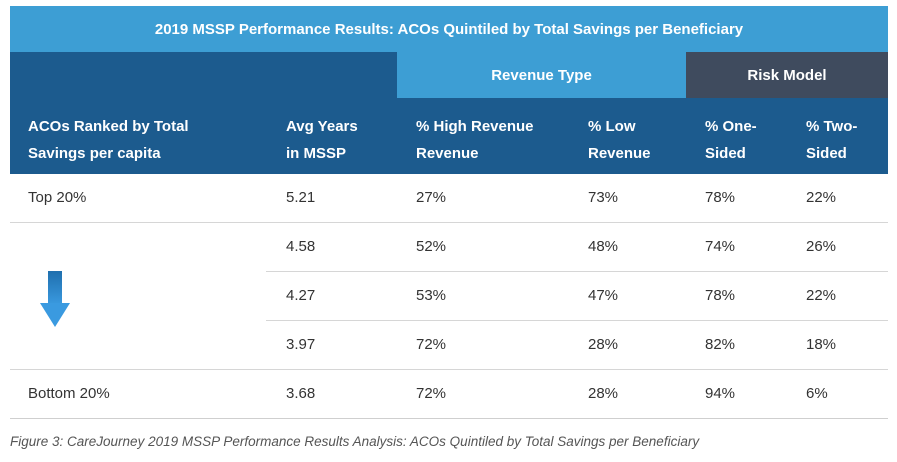 This screenshot has height=462, width=897. I want to click on cell-years: 4.58, so click(301, 246).